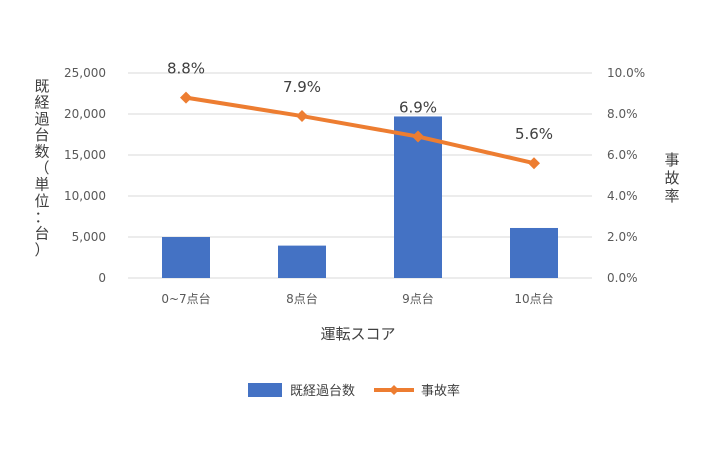  Describe the element at coordinates (102, 278) in the screenshot. I see `y-left-tick-label: 0` at that location.